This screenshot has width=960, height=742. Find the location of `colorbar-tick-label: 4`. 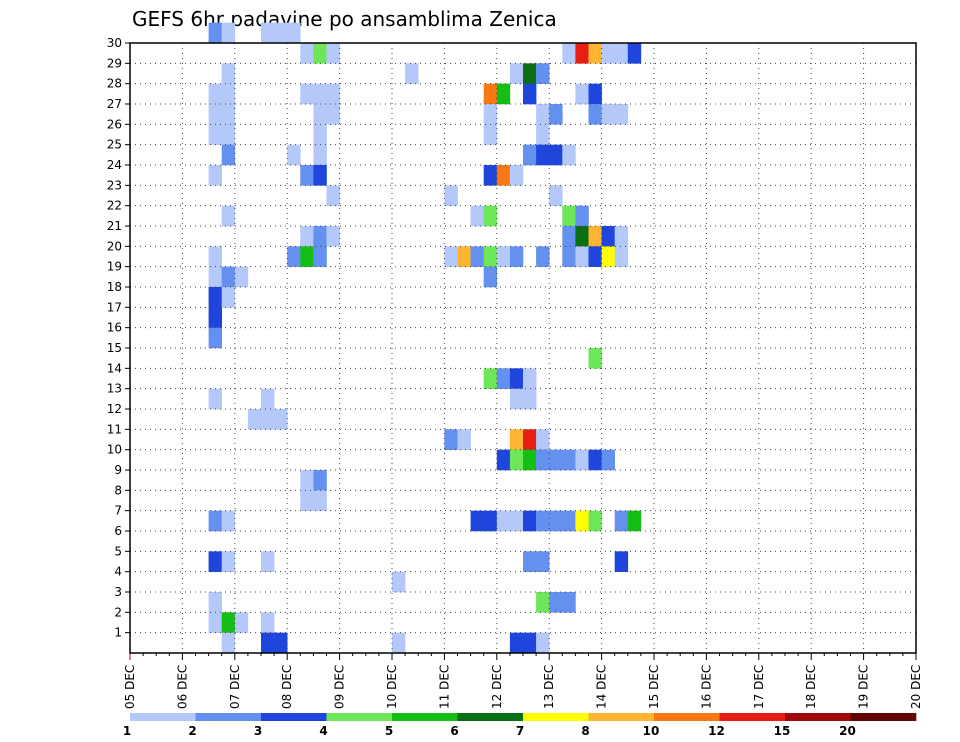

colorbar-tick-label: 4 is located at coordinates (323, 731).